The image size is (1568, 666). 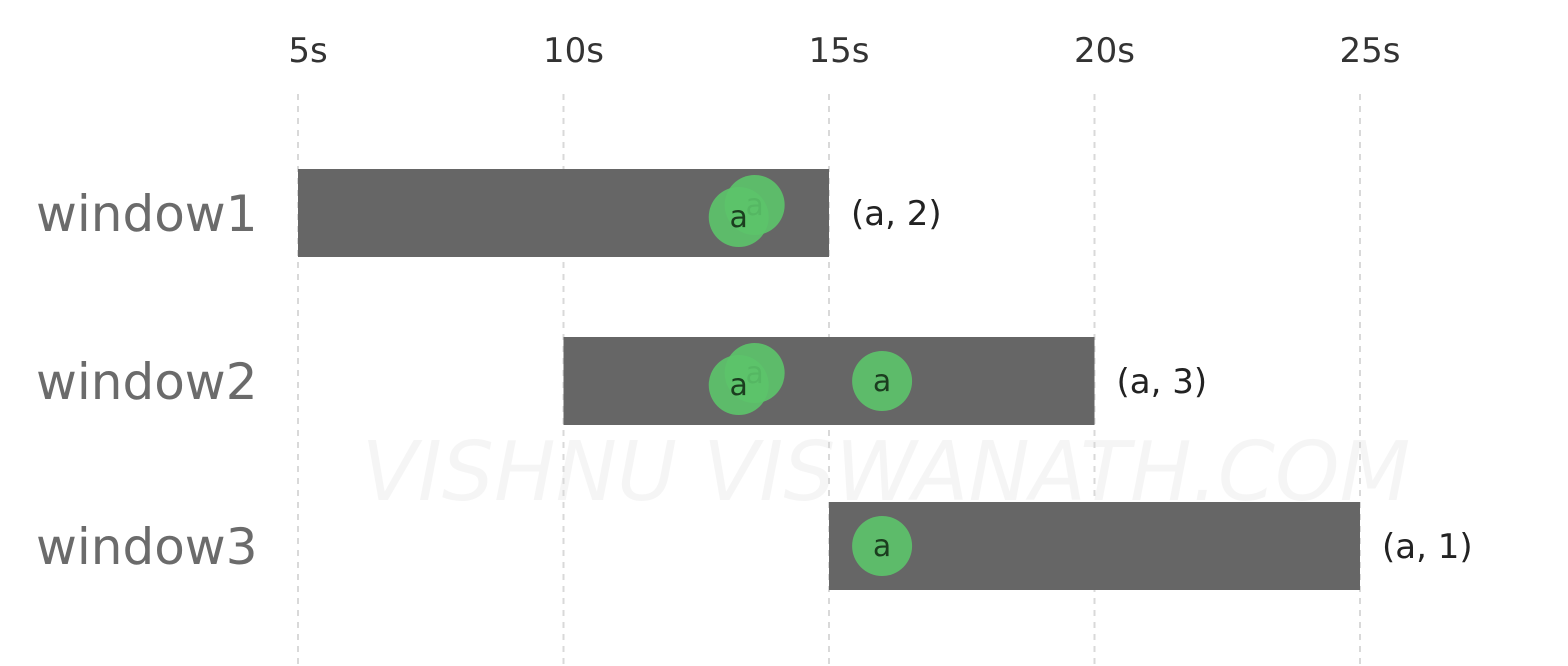 What do you see at coordinates (573, 51) in the screenshot?
I see `tick-label: 10s` at bounding box center [573, 51].